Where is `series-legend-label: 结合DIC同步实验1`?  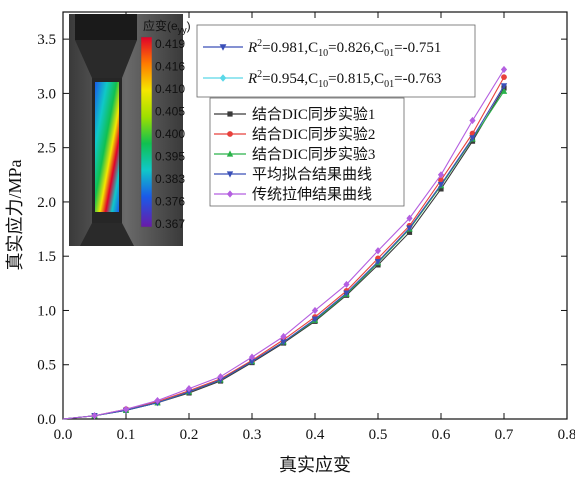
series-legend-label: 结合DIC同步实验1 is located at coordinates (313, 114).